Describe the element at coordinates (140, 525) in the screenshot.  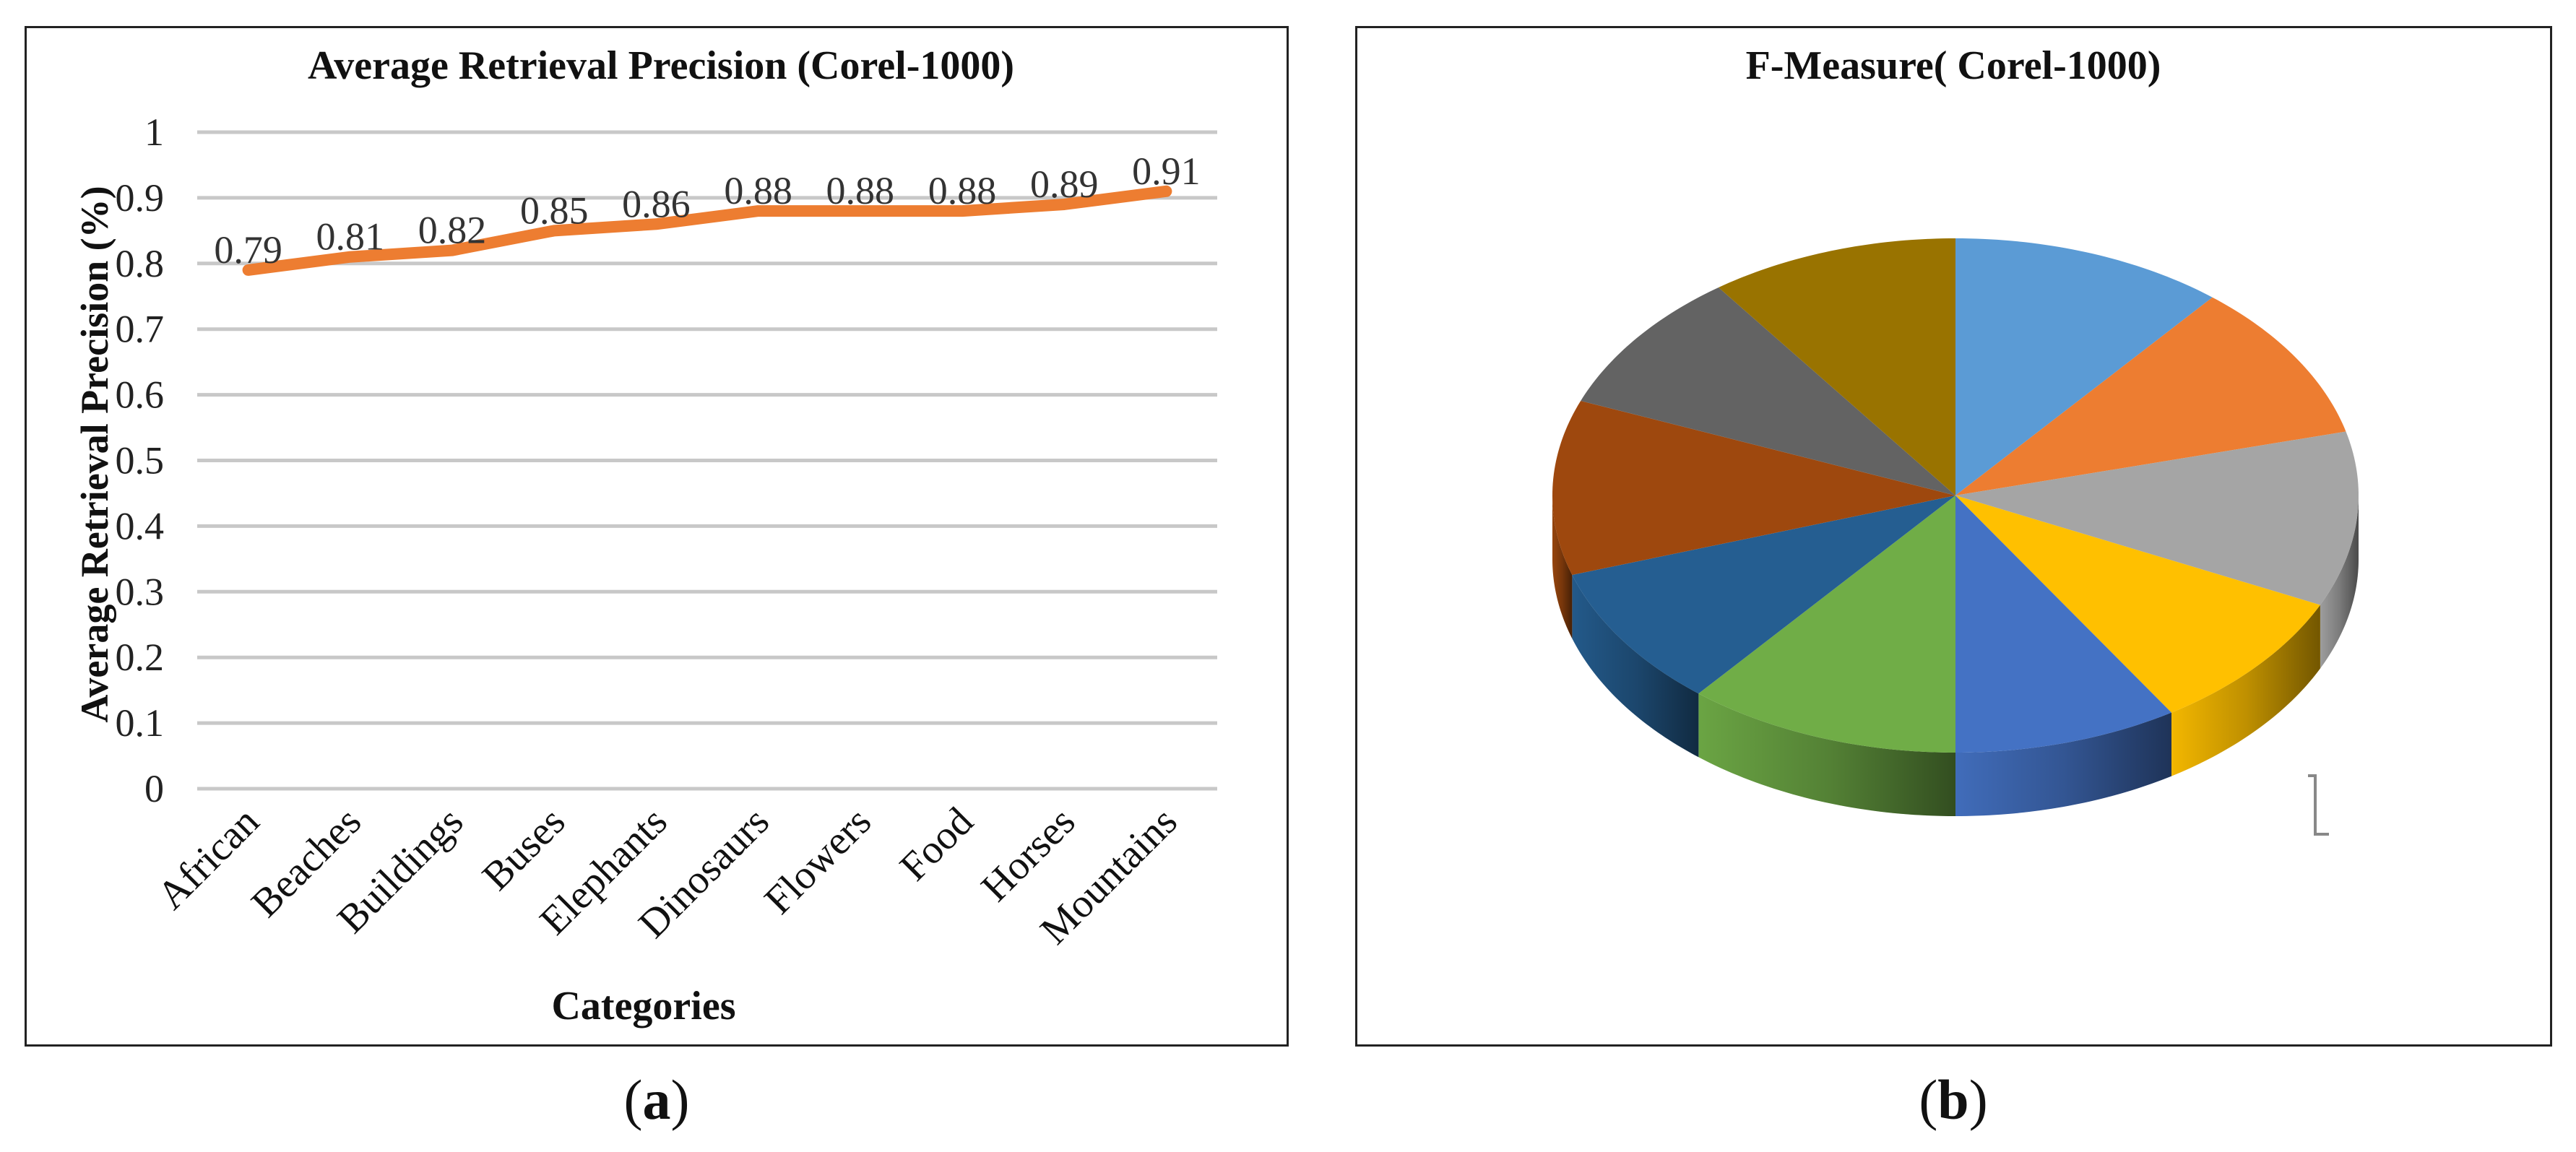
I see `y-tick-label: 0.4` at that location.